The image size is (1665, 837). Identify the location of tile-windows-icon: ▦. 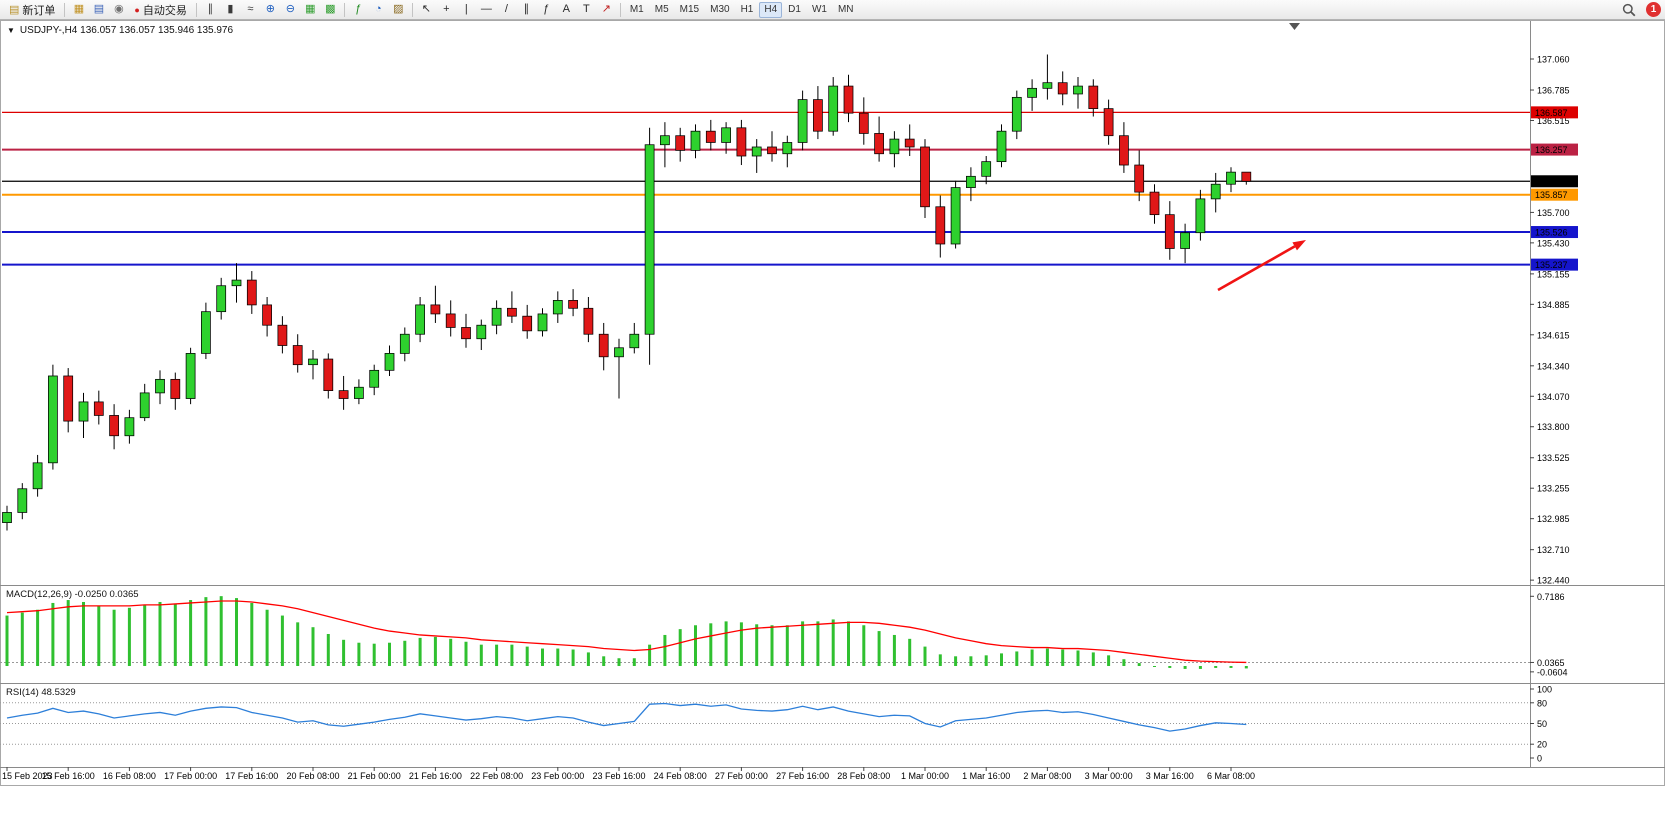
(310, 9).